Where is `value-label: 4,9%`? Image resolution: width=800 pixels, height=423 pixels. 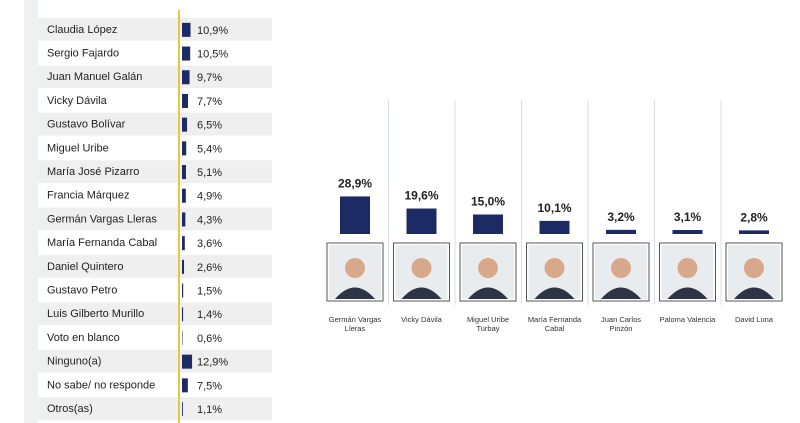
value-label: 4,9% is located at coordinates (209, 197).